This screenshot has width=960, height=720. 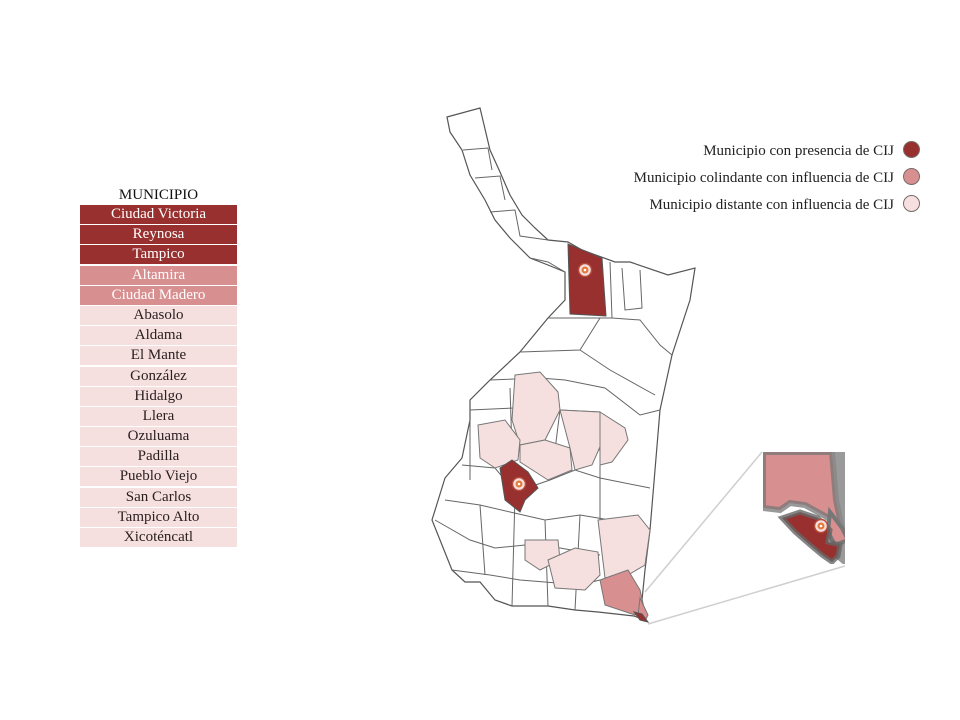 I want to click on legend-item: Municipio con presencia de CIJ, so click(x=743, y=151).